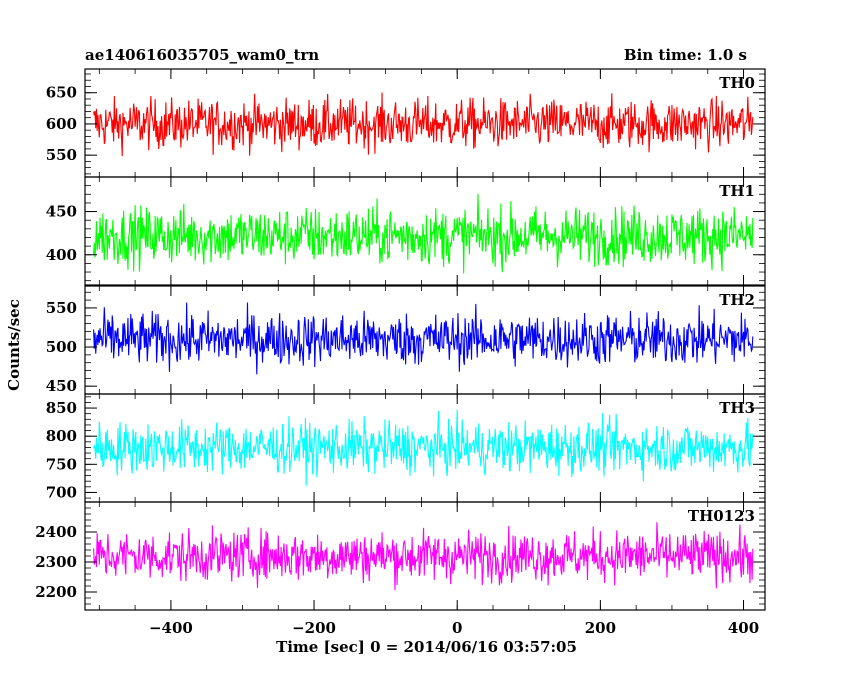 This screenshot has width=850, height=680. What do you see at coordinates (743, 628) in the screenshot?
I see `x-tick-label: 400` at bounding box center [743, 628].